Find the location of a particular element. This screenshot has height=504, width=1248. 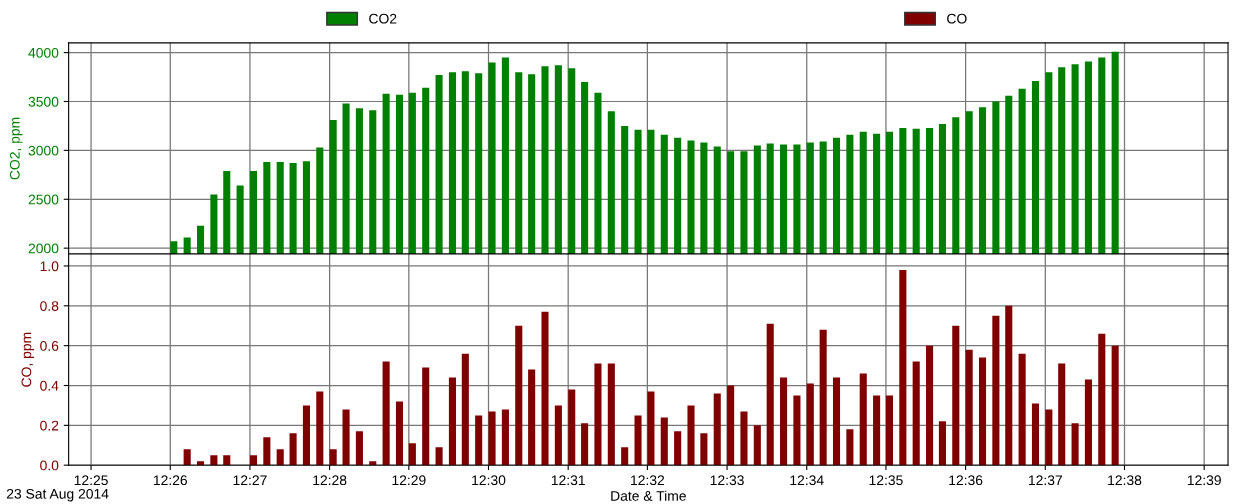

x-tick-label: 12:27 is located at coordinates (250, 480).